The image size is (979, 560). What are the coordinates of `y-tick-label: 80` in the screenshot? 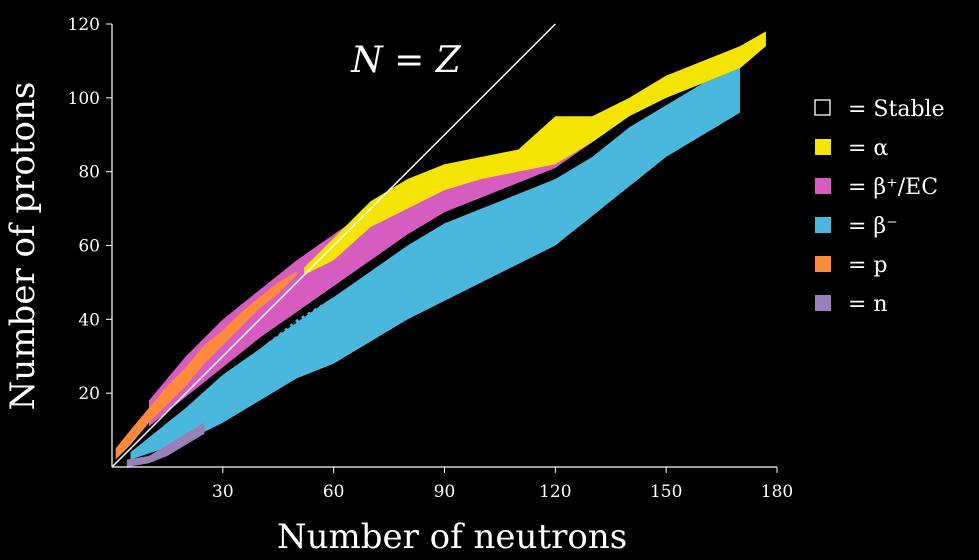 It's located at (89, 173).